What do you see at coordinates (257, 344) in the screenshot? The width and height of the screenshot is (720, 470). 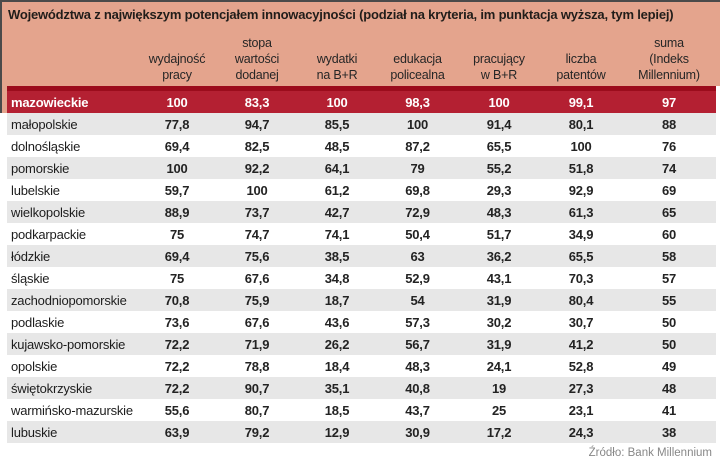 I see `cell-value: 71,9` at bounding box center [257, 344].